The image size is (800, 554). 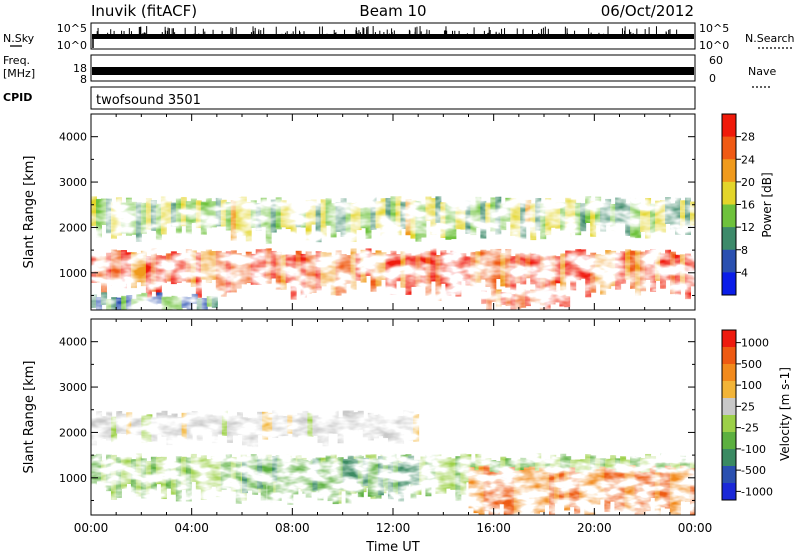 I want to click on power-colorbar-swatches, so click(x=729, y=205).